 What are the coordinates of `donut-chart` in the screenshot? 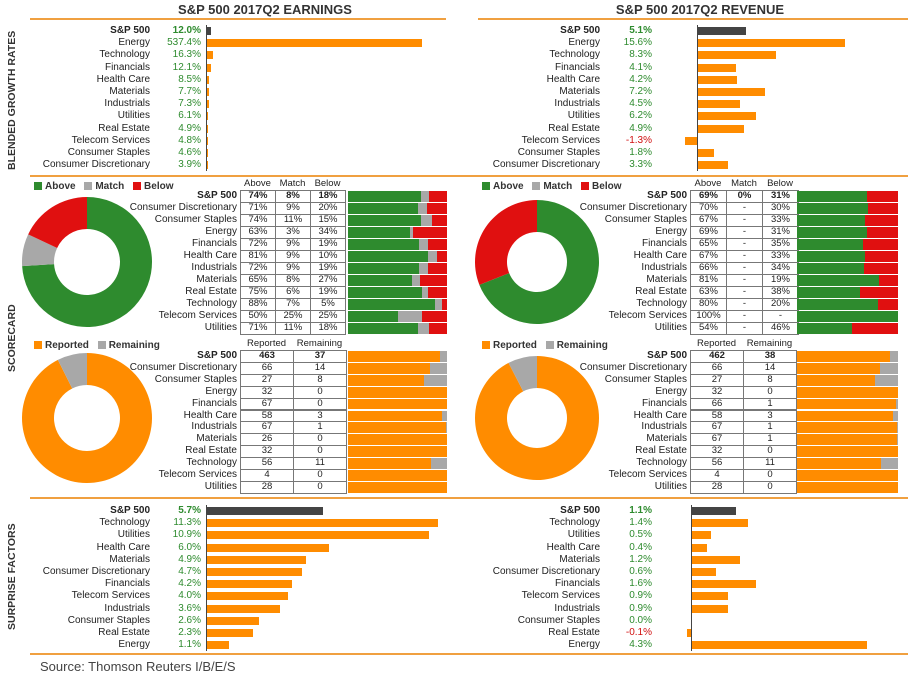 It's located at (86, 418).